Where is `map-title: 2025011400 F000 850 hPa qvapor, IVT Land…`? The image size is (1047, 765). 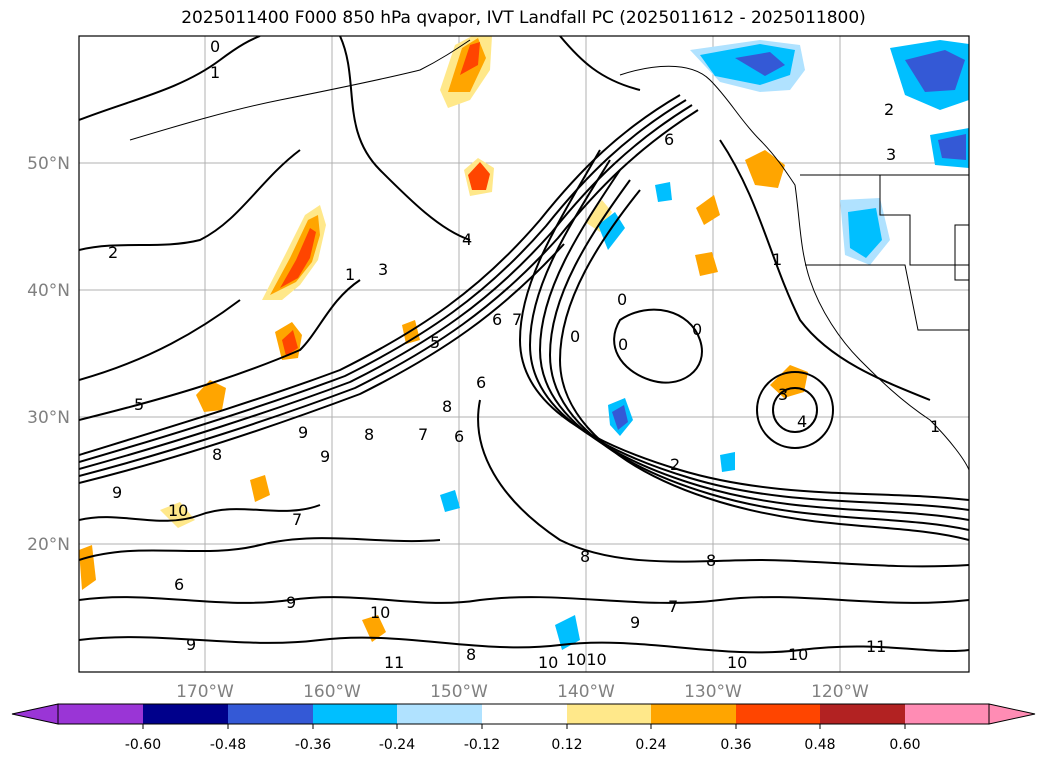 map-title: 2025011400 F000 850 hPa qvapor, IVT Land… is located at coordinates (523, 18).